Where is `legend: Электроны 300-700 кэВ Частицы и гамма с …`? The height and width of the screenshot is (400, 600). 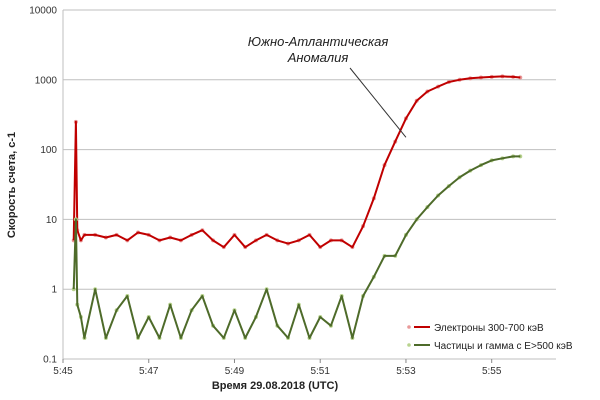 legend: Электроны 300-700 кэВ Частицы и гамма с … is located at coordinates (490, 337).